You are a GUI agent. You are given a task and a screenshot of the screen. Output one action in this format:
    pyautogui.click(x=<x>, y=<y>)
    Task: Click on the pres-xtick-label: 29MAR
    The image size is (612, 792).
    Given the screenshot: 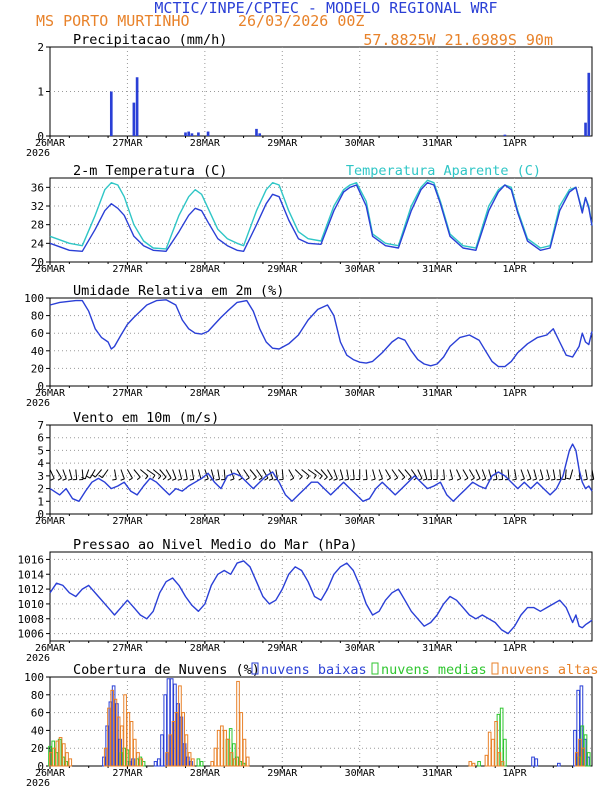 What is the action you would take?
    pyautogui.click(x=282, y=648)
    